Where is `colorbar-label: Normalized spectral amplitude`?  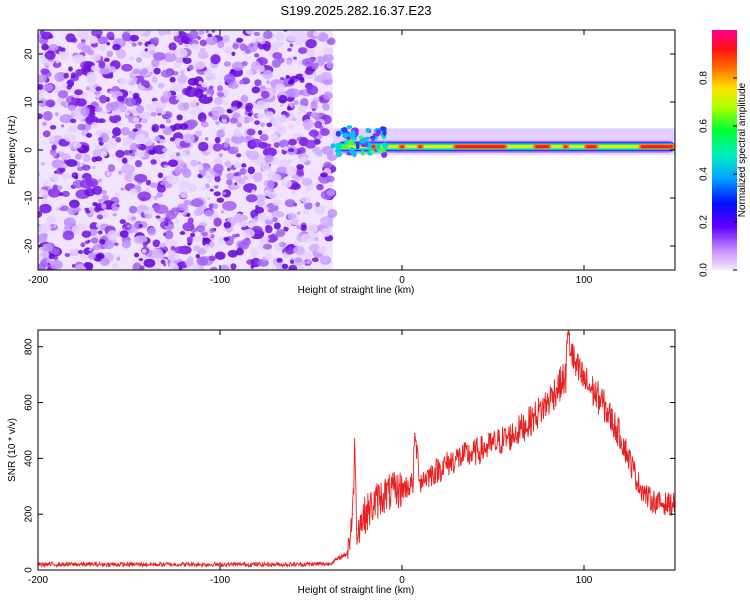 colorbar-label: Normalized spectral amplitude is located at coordinates (742, 149).